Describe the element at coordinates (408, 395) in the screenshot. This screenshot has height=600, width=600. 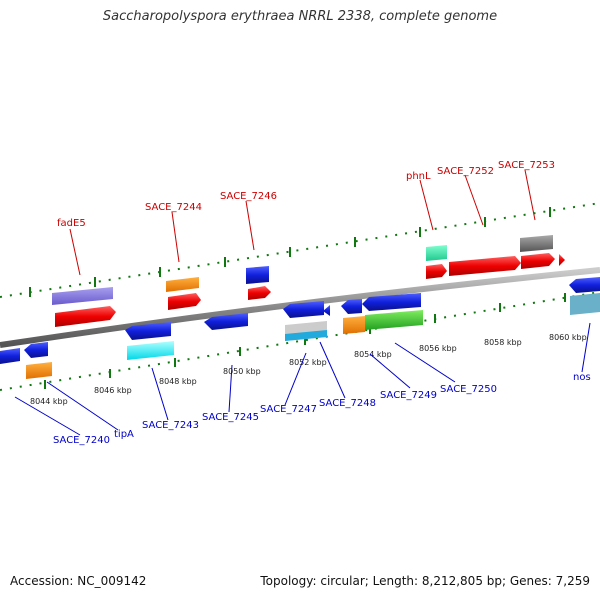
I see `gene-label-SACE_7249: SACE_7249` at that location.